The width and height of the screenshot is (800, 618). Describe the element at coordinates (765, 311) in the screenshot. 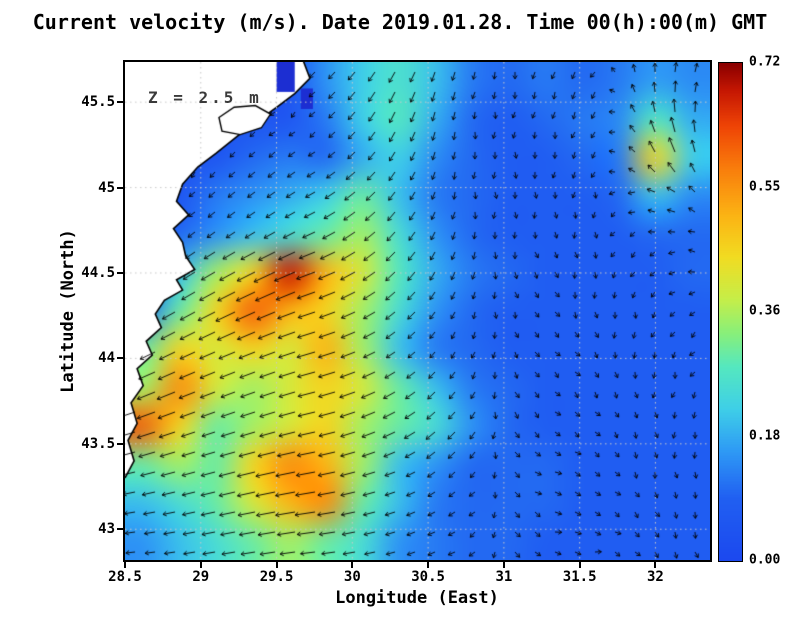

I see `colorbar-tick-label: 0.36` at that location.